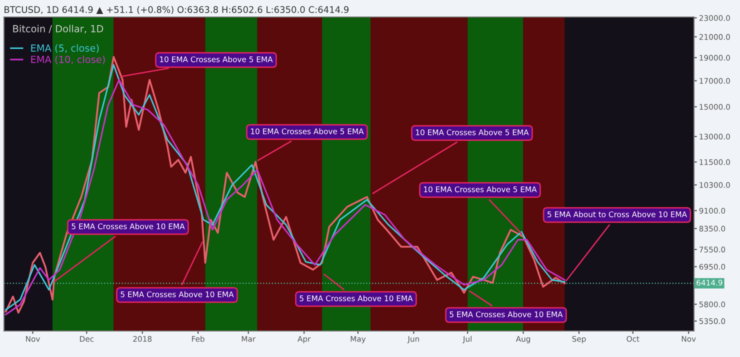 The image size is (740, 357). I want to click on legend-label: EMA (5, close), so click(65, 48).